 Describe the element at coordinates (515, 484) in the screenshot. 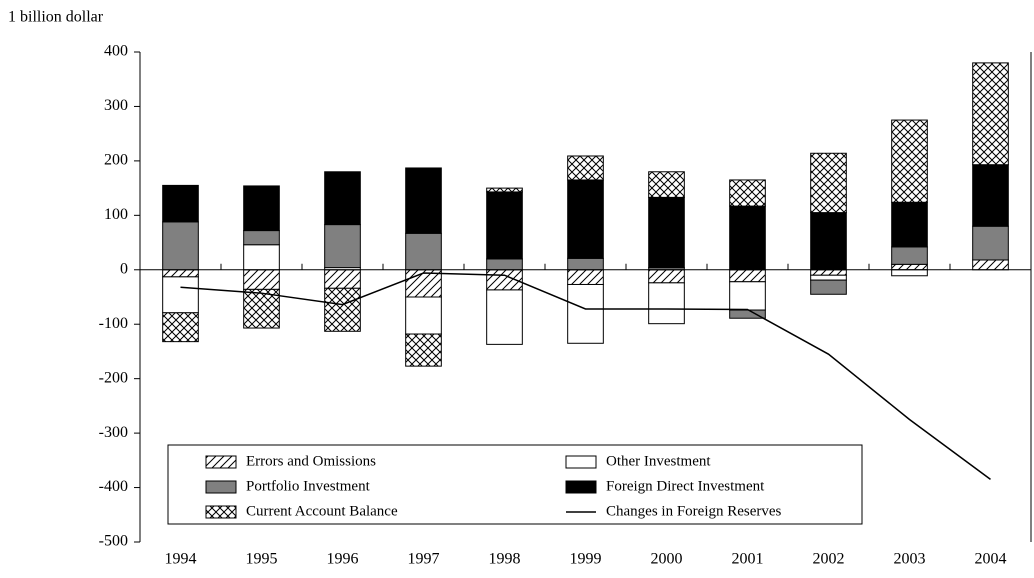

I see `legend-box` at that location.